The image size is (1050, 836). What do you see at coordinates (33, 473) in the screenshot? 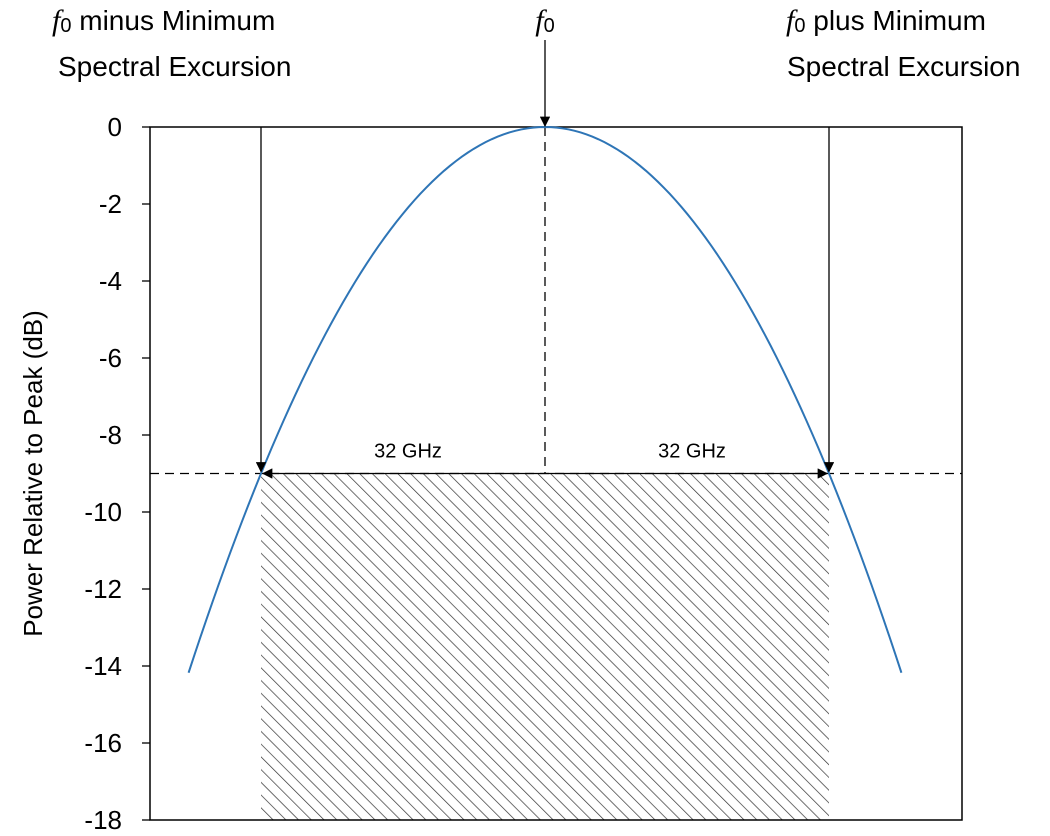
I see `y-axis-title: Power Relative to Peak (dB)` at bounding box center [33, 473].